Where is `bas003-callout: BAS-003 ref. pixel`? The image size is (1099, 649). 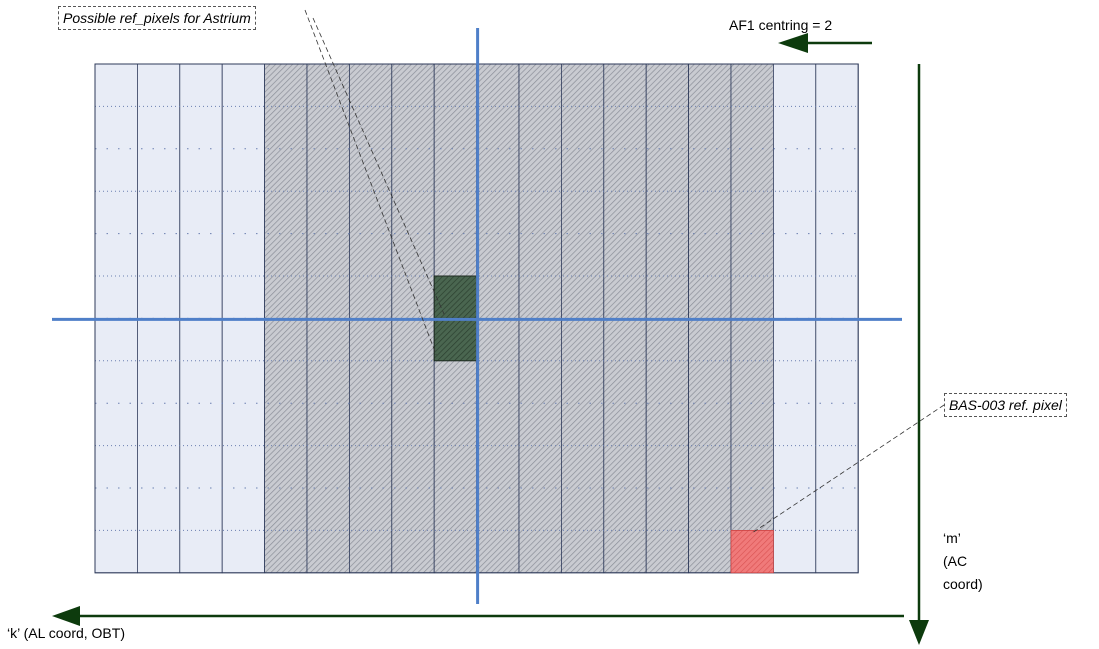 bas003-callout: BAS-003 ref. pixel is located at coordinates (1005, 405).